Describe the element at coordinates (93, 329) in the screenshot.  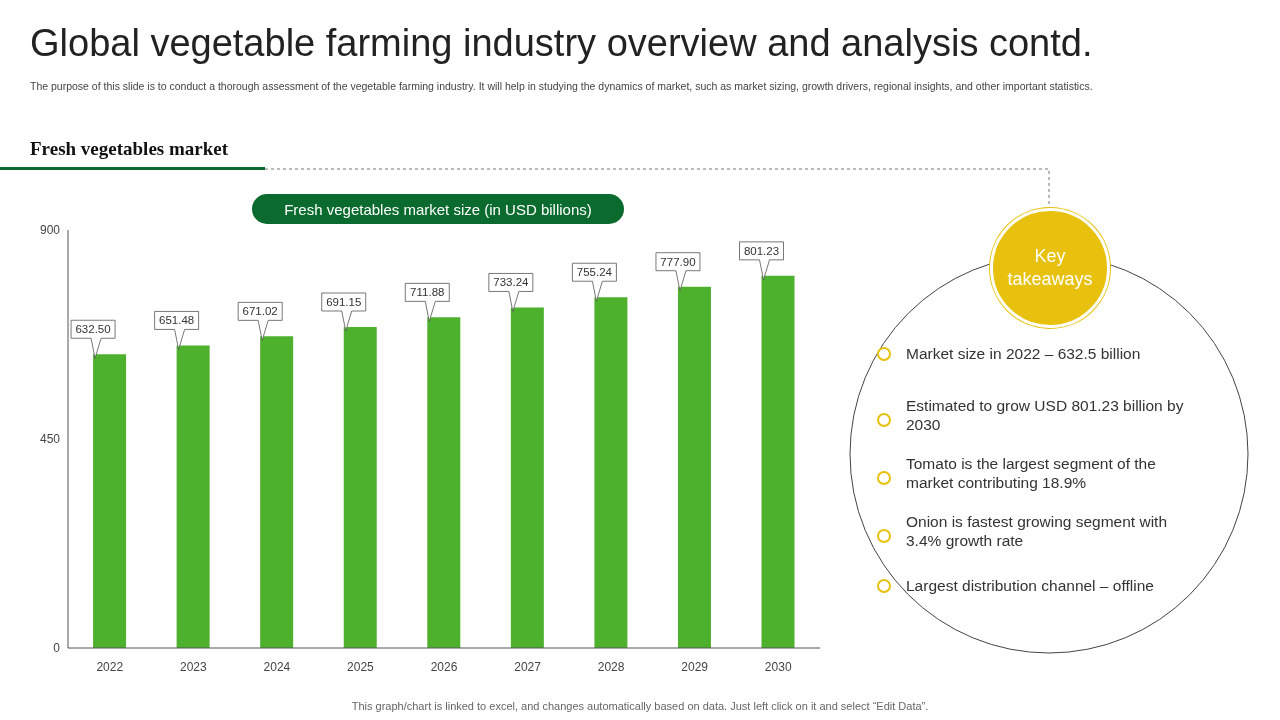
I see `data-label: 632.50` at that location.